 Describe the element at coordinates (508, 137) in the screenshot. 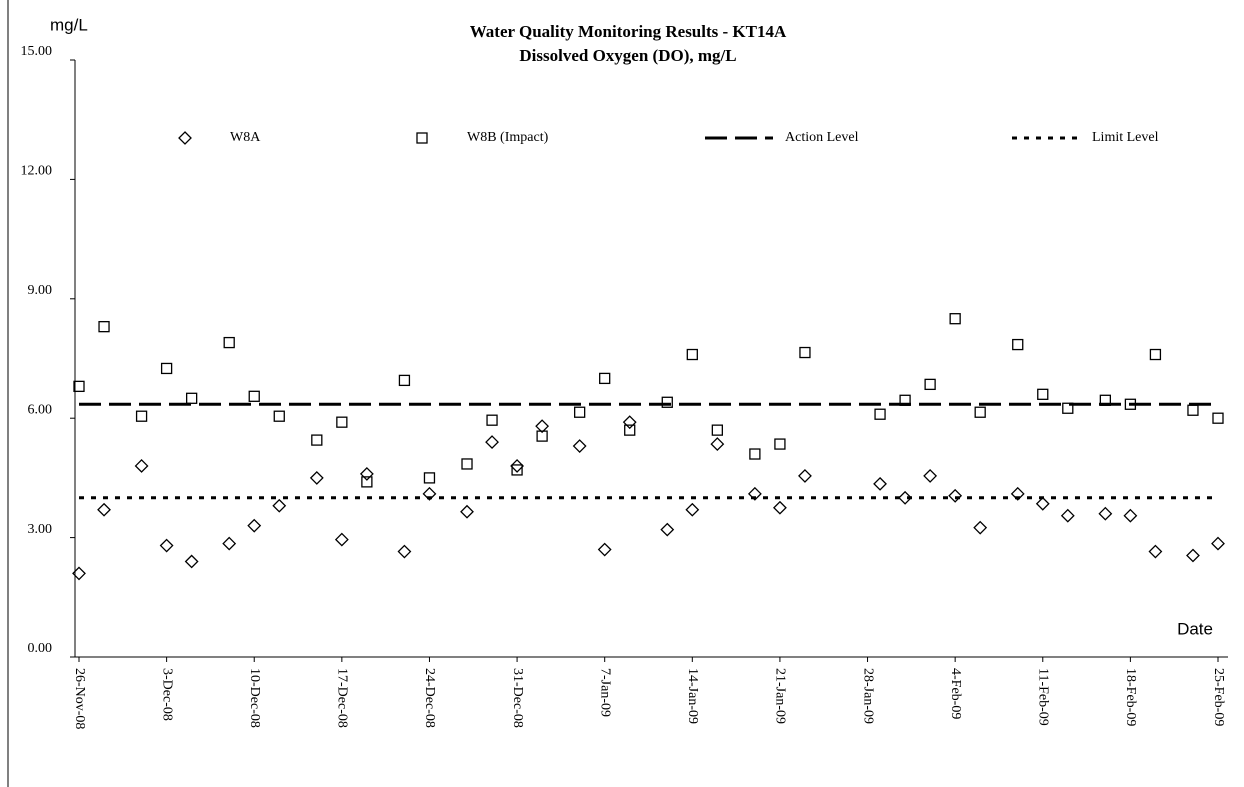

I see `legend-label: W8B (Impact)` at that location.